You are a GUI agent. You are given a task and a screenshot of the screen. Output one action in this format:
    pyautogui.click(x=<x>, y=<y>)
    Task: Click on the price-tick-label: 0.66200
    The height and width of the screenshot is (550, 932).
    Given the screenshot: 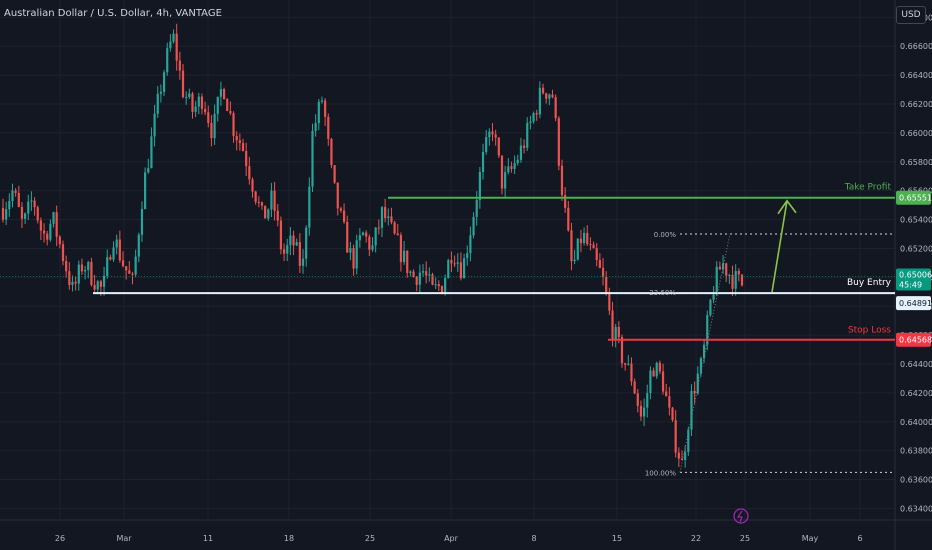 What is the action you would take?
    pyautogui.click(x=916, y=104)
    